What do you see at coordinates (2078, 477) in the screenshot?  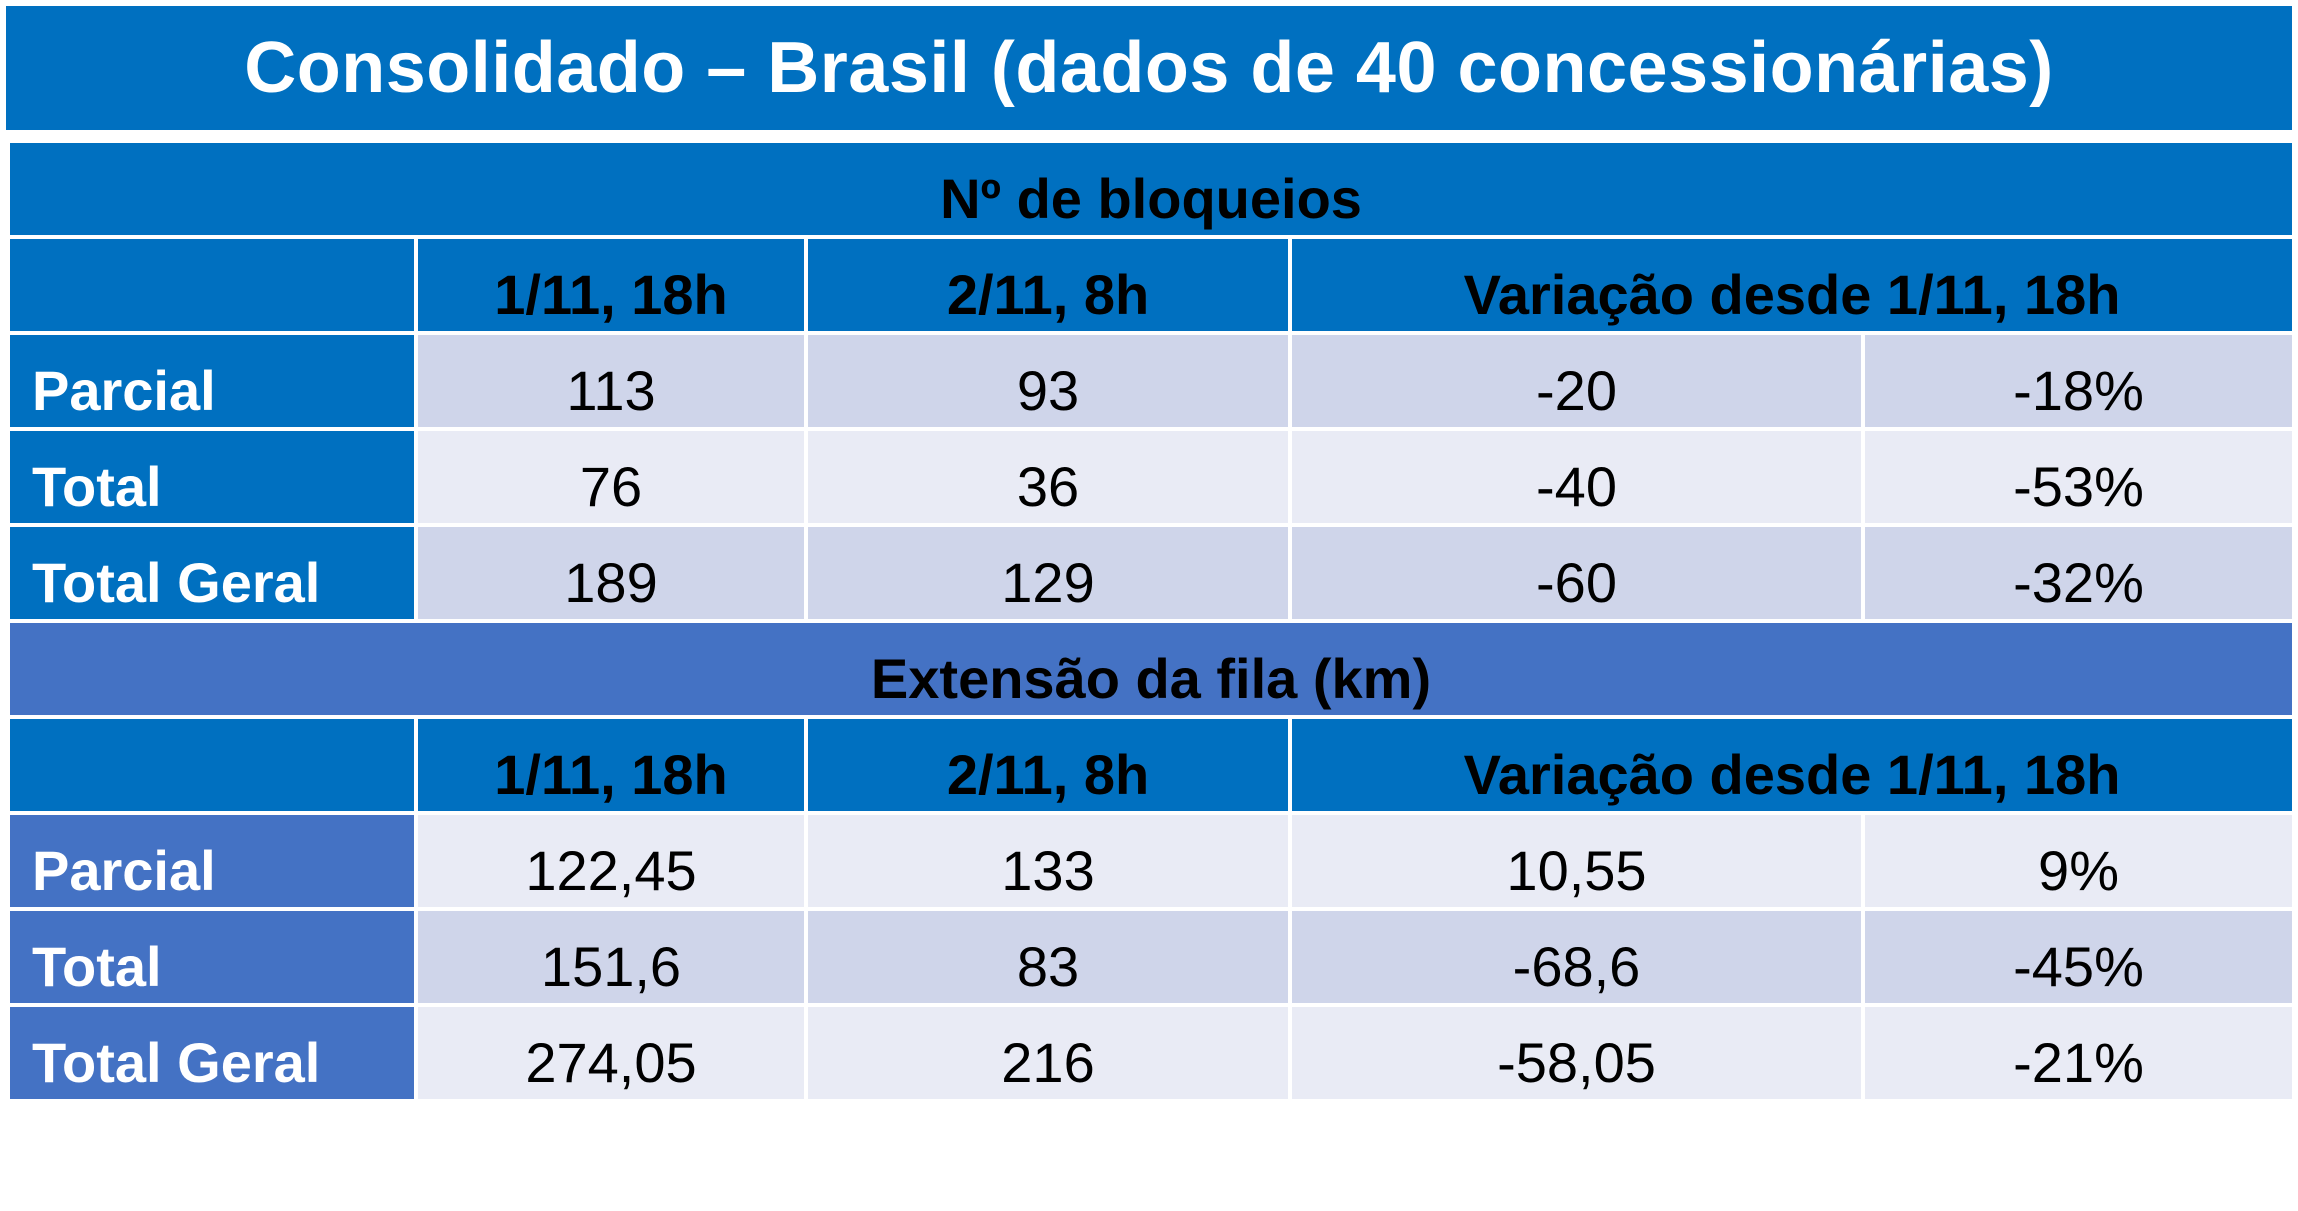 I see `table-cell: -53%` at bounding box center [2078, 477].